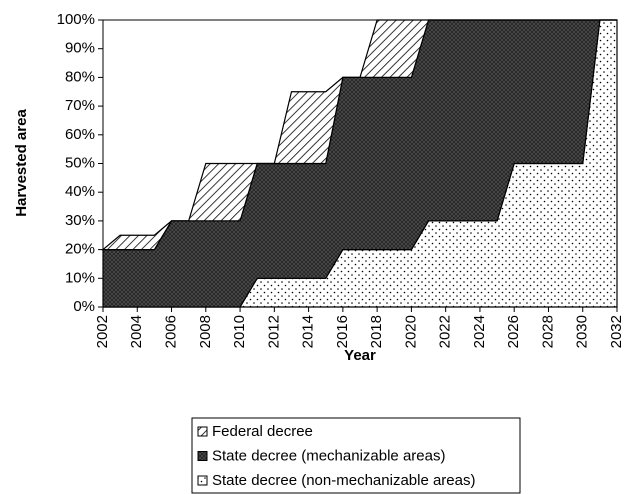 The width and height of the screenshot is (628, 494). What do you see at coordinates (547, 331) in the screenshot?
I see `x-tick-label: 2028` at bounding box center [547, 331].